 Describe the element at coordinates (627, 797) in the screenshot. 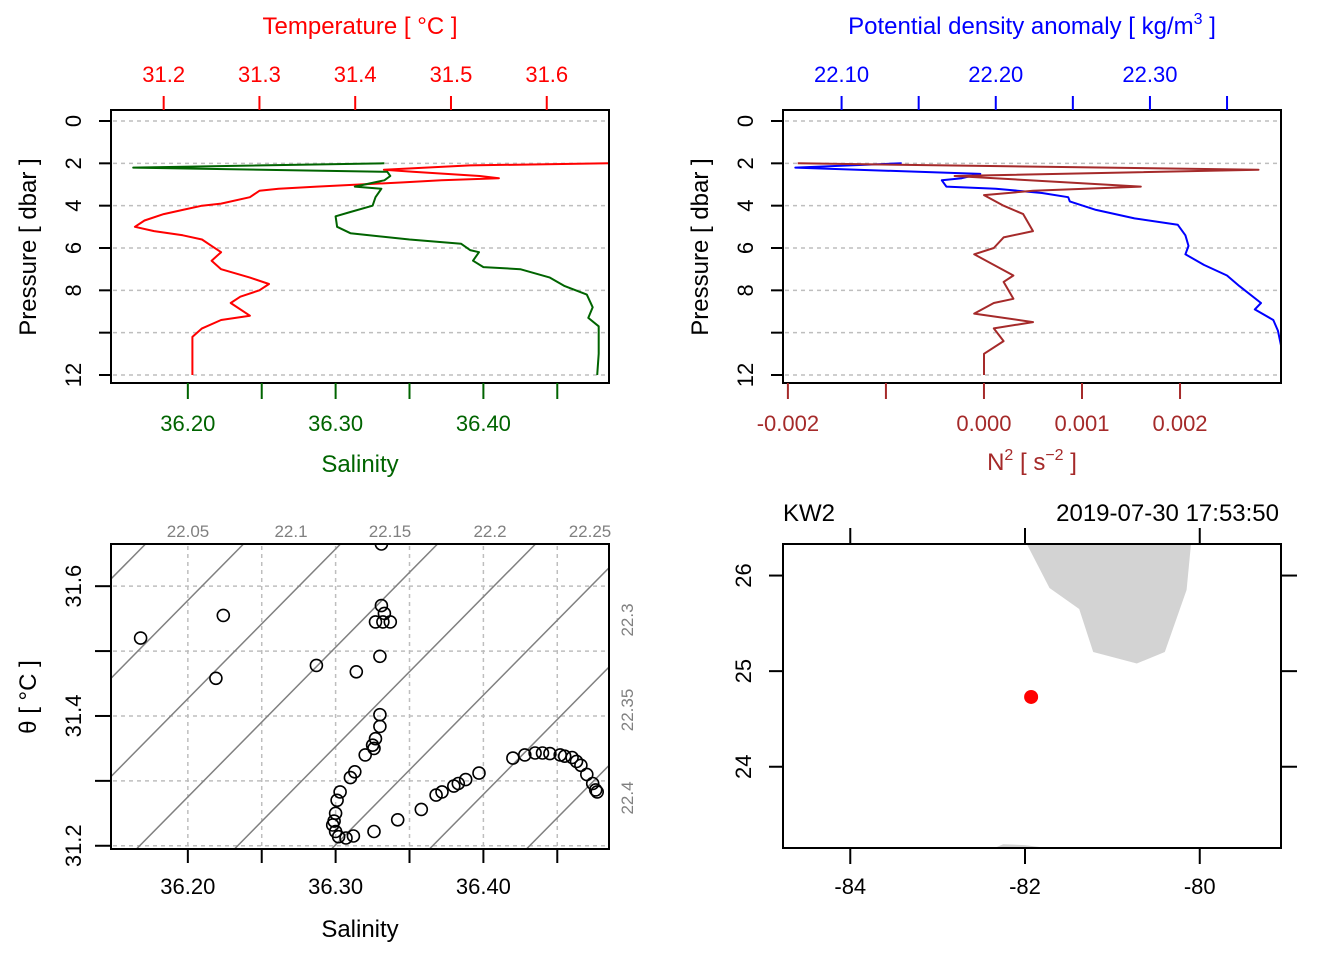

I see `isopycnal-label: 22.4` at that location.